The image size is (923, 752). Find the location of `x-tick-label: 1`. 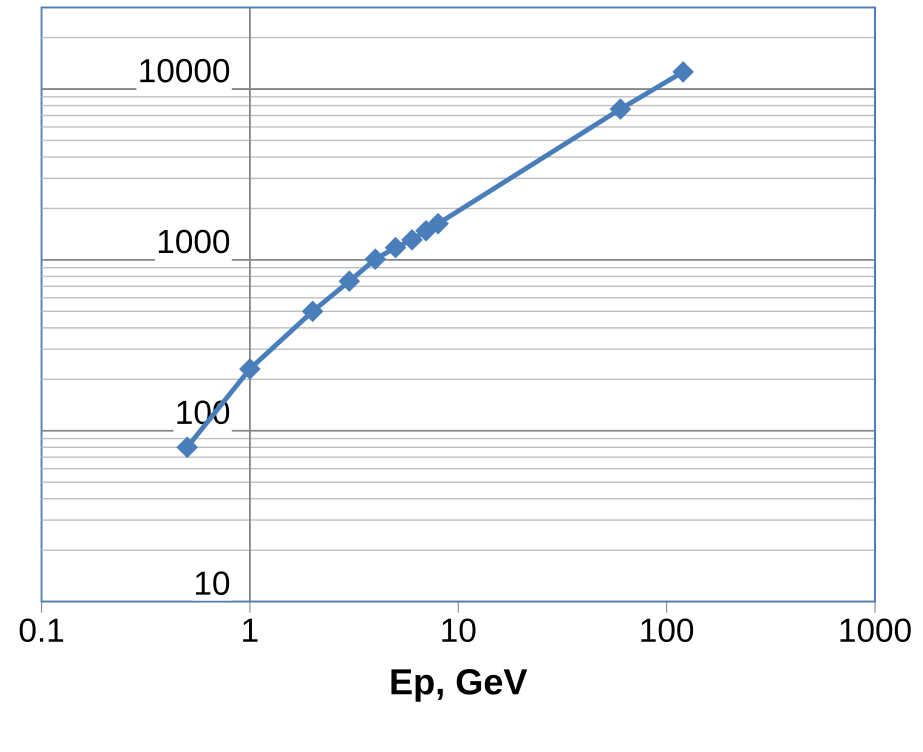

x-tick-label: 1 is located at coordinates (250, 630).